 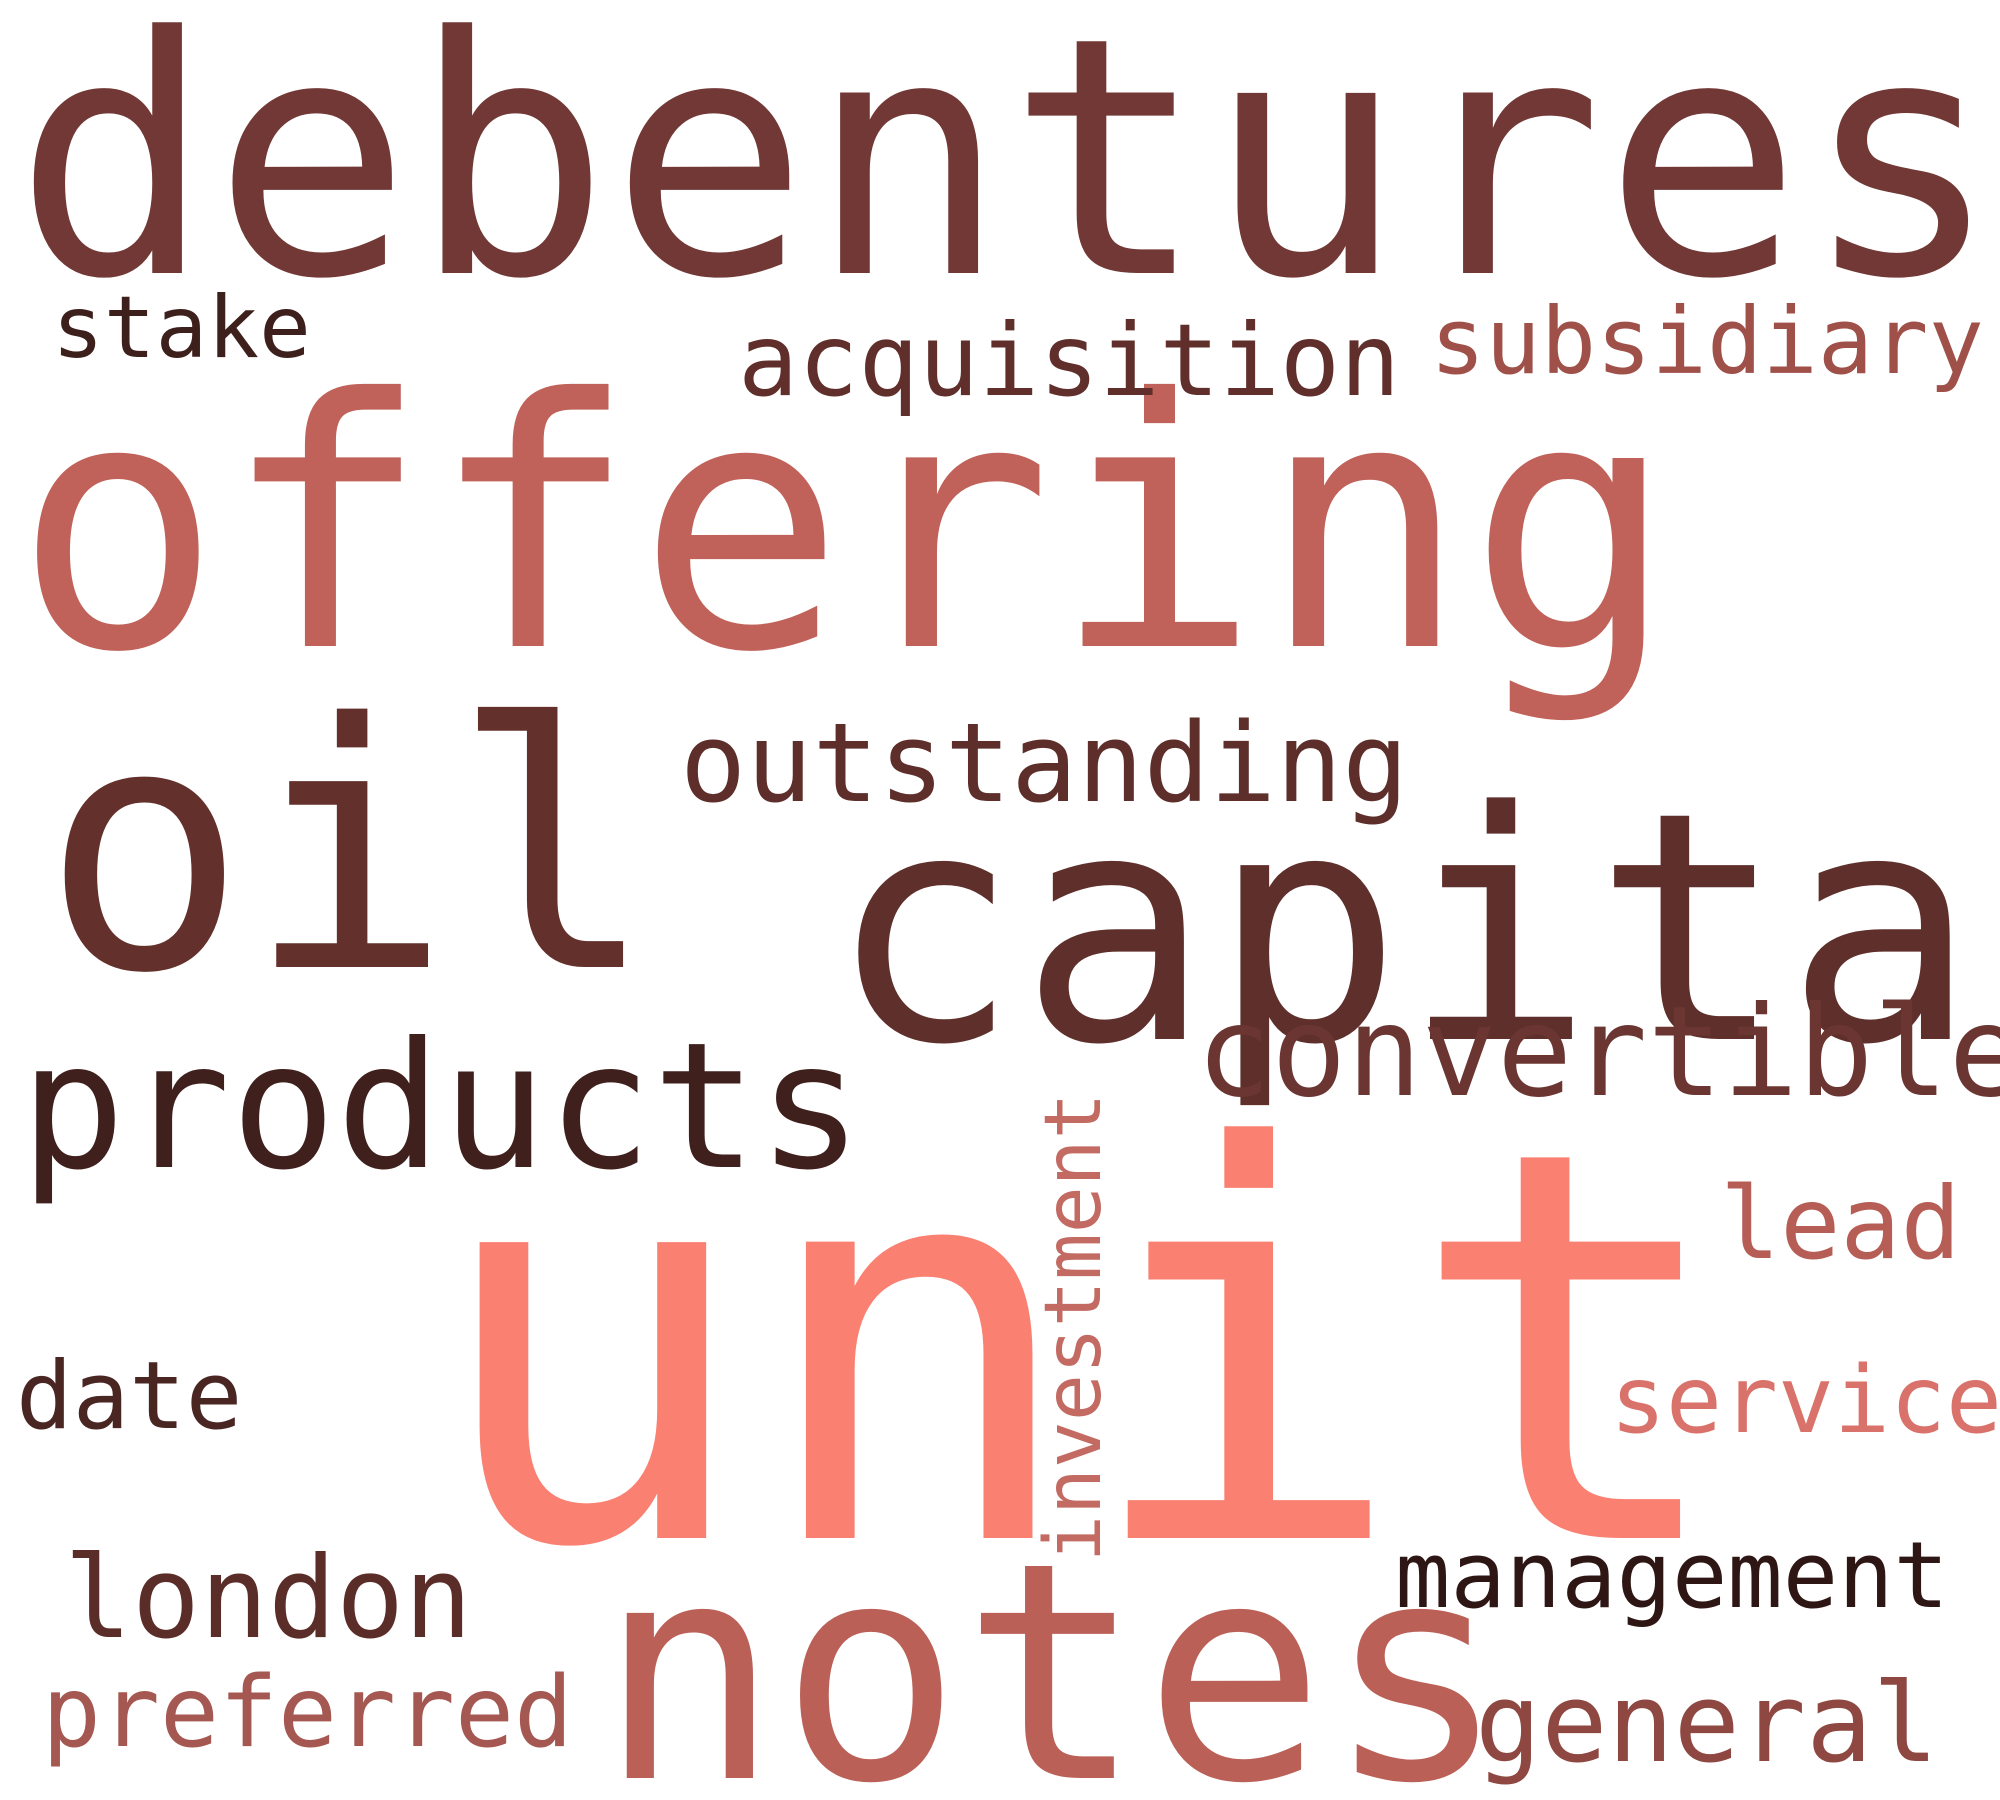 I want to click on word-investment: investment, so click(x=1074, y=1327).